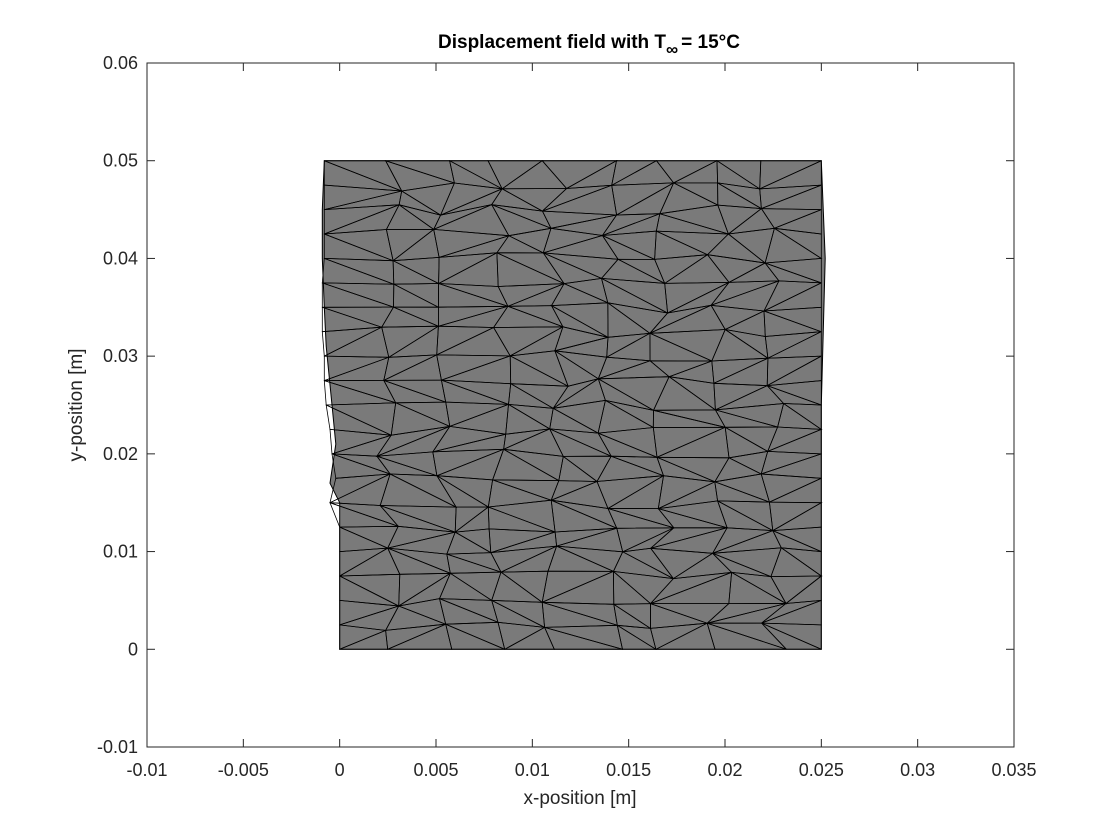  I want to click on chart-title-subscript: ∞, so click(672, 49).